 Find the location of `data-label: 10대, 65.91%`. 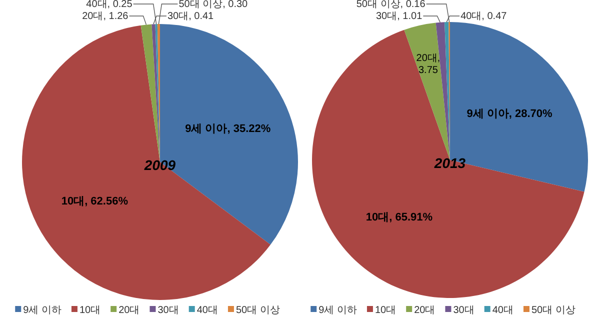

data-label: 10대, 65.91% is located at coordinates (399, 217).